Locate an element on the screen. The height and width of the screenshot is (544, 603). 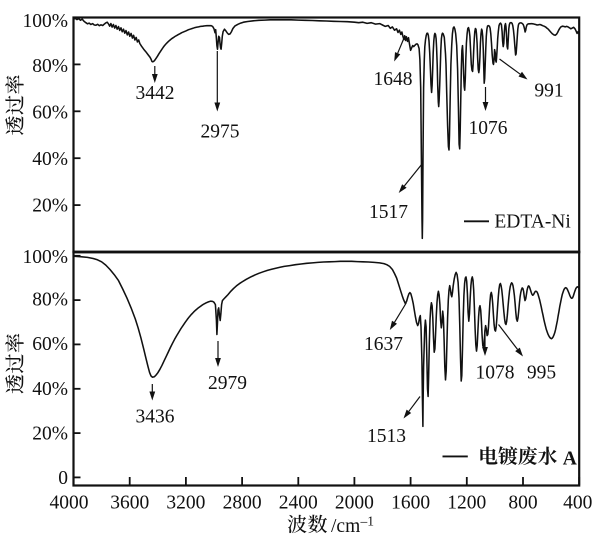
svg-text: 2979 is located at coordinates (227, 383).